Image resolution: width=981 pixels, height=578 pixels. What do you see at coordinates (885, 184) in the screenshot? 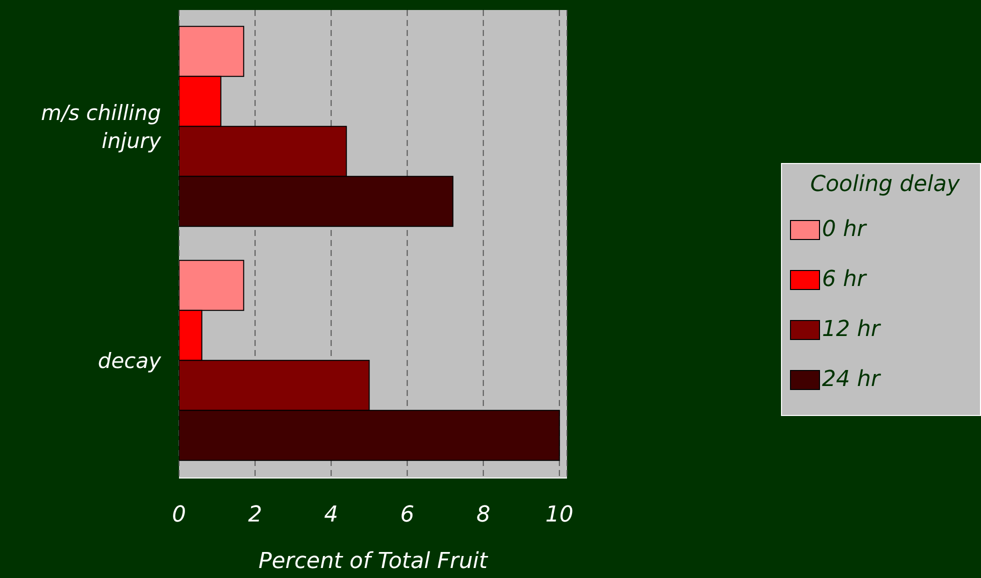
I see `legend-title: Cooling delay` at bounding box center [885, 184].